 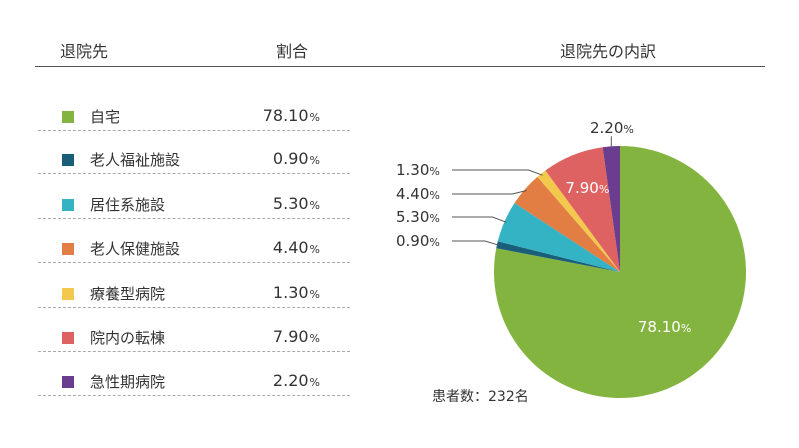 What do you see at coordinates (135, 249) in the screenshot?
I see `legend-label: 老人保健施設` at bounding box center [135, 249].